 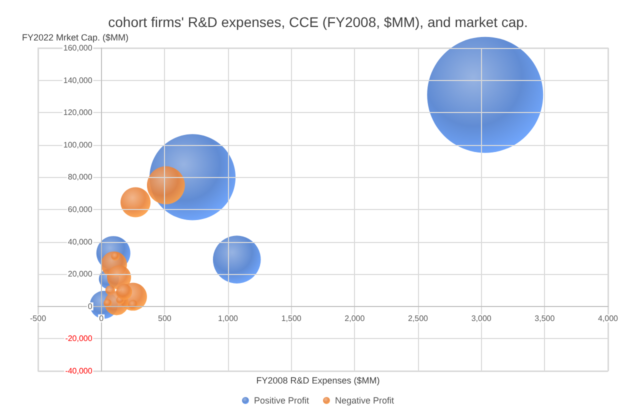 What do you see at coordinates (608, 318) in the screenshot?
I see `x-tick-label: 4,000` at bounding box center [608, 318].